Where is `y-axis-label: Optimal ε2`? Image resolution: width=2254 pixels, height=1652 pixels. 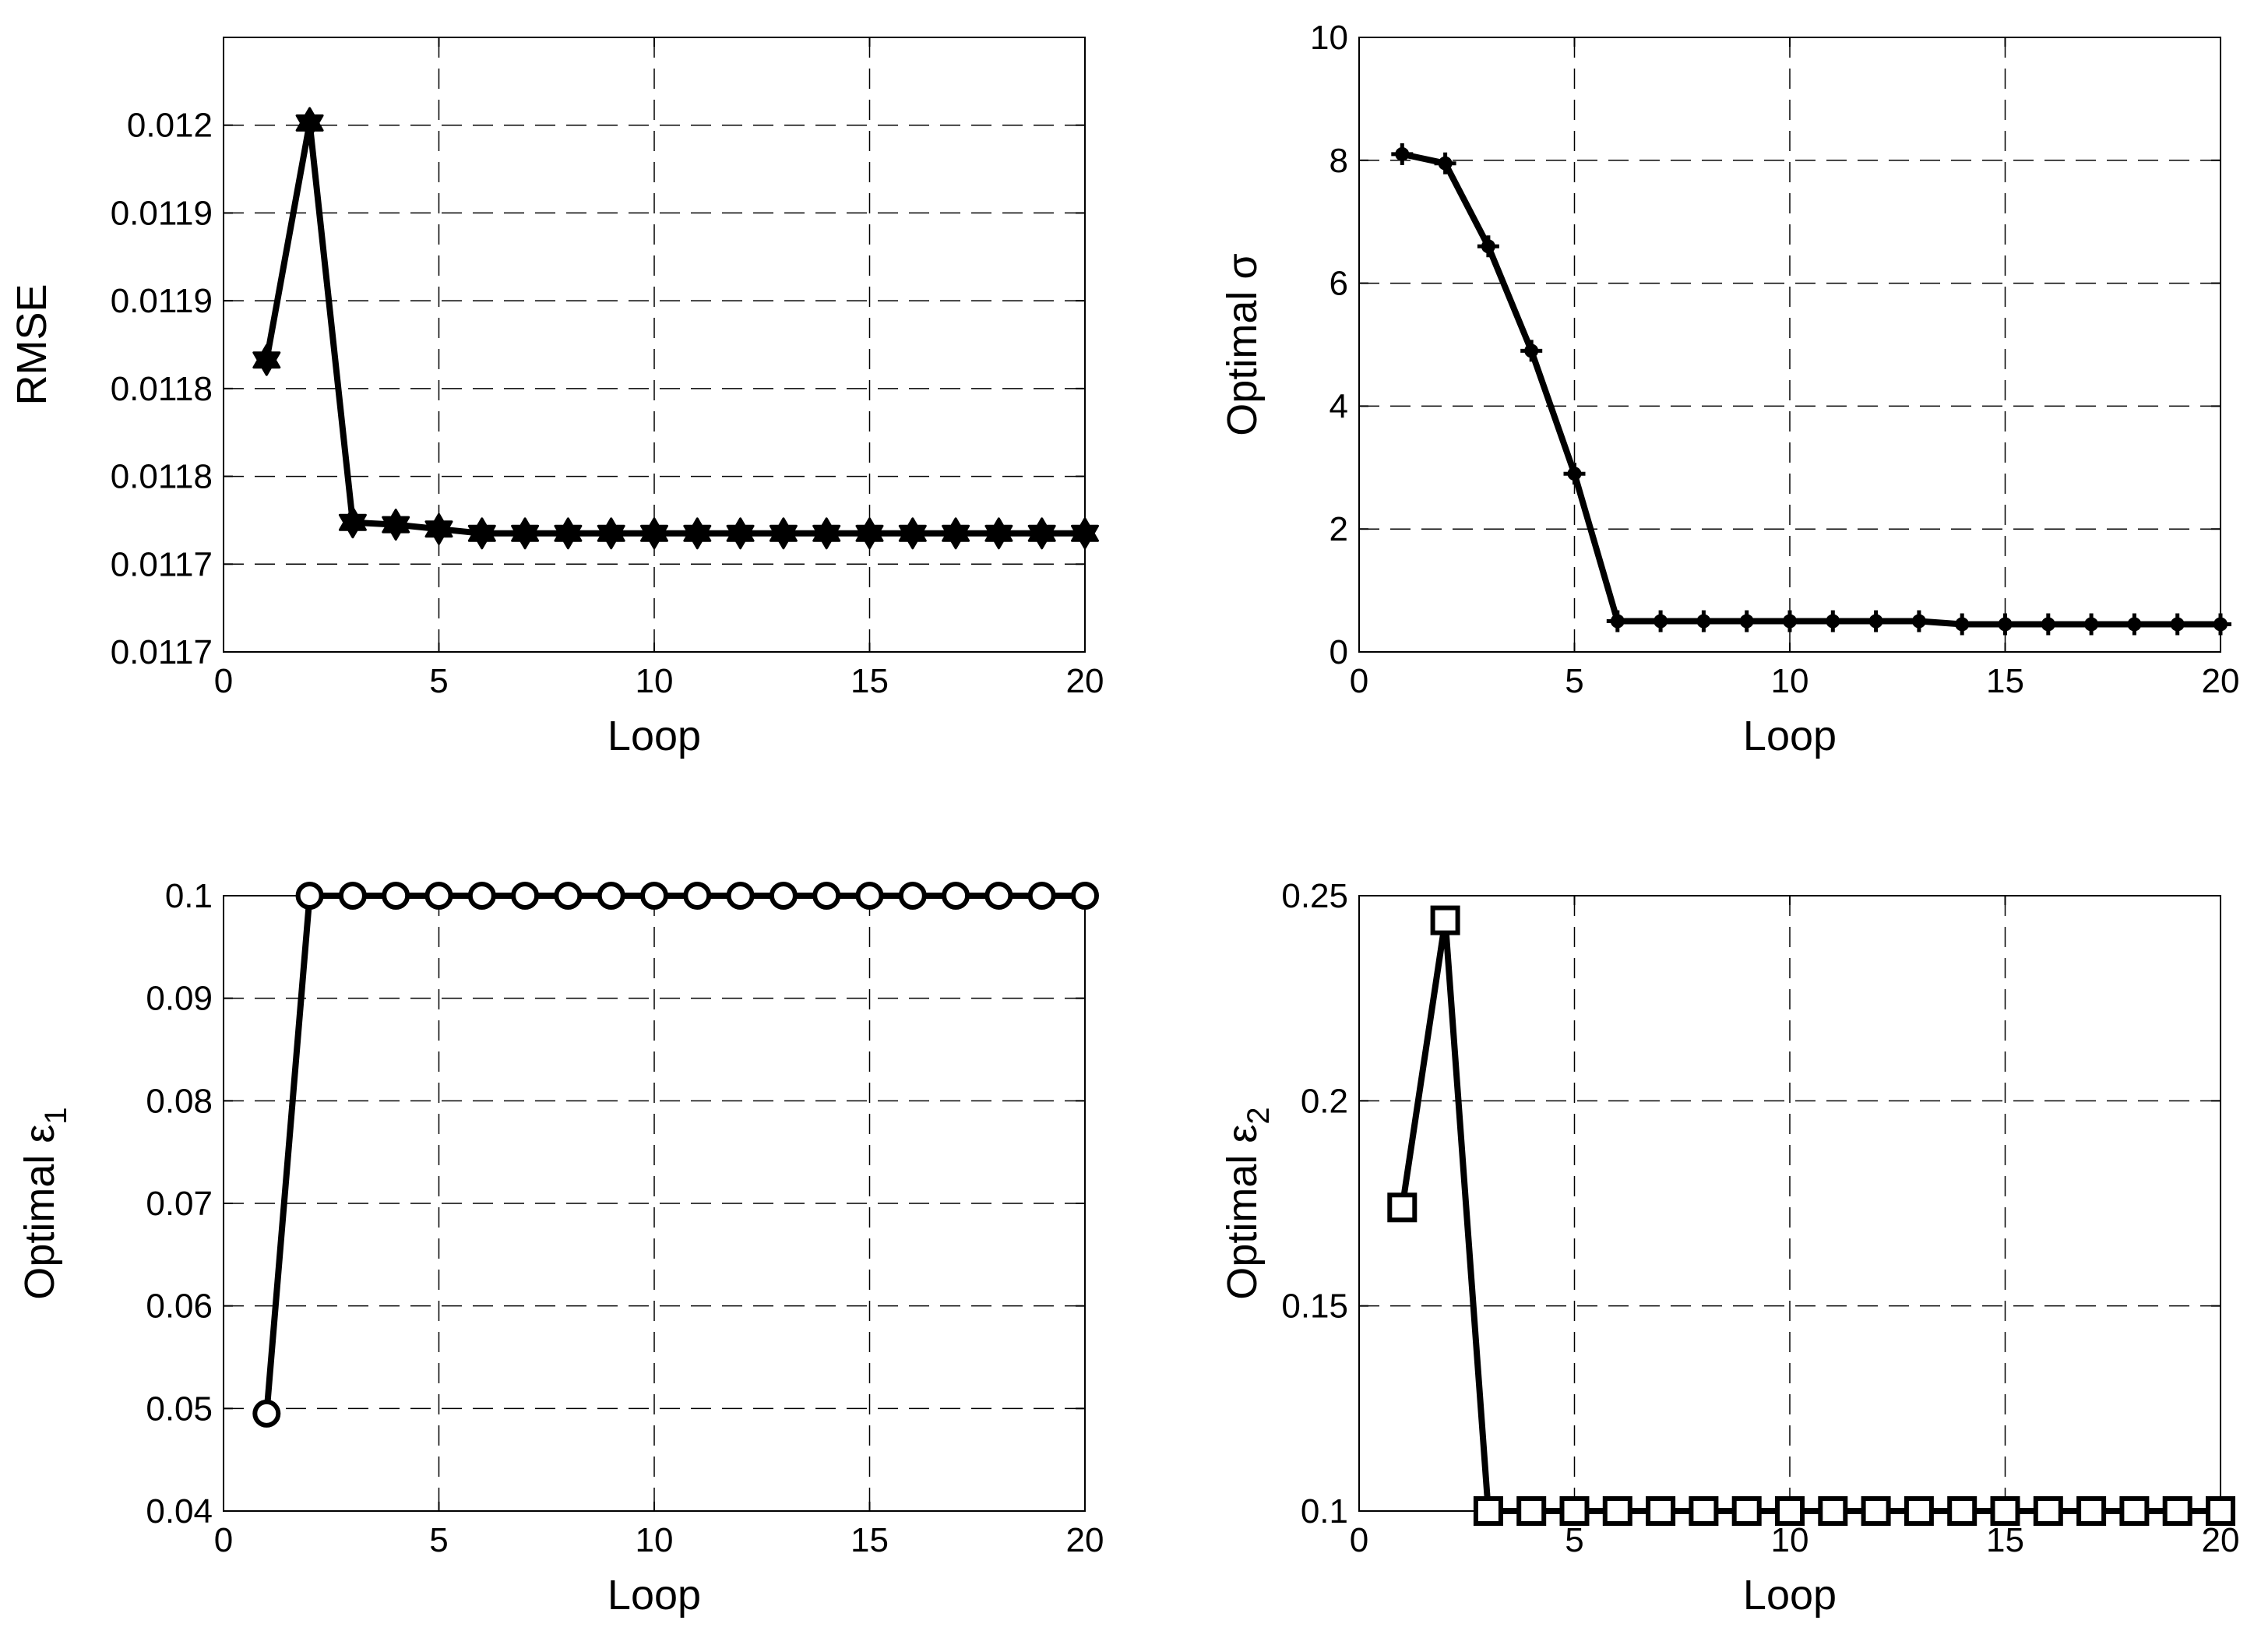
y-axis-label: Optimal ε2 is located at coordinates (1247, 1203).